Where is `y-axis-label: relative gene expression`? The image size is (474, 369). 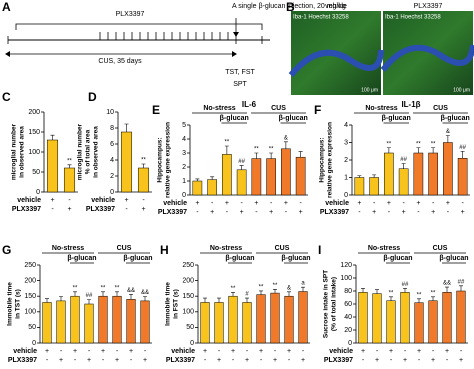 y-axis-label: relative gene expression is located at coordinates (330, 160).